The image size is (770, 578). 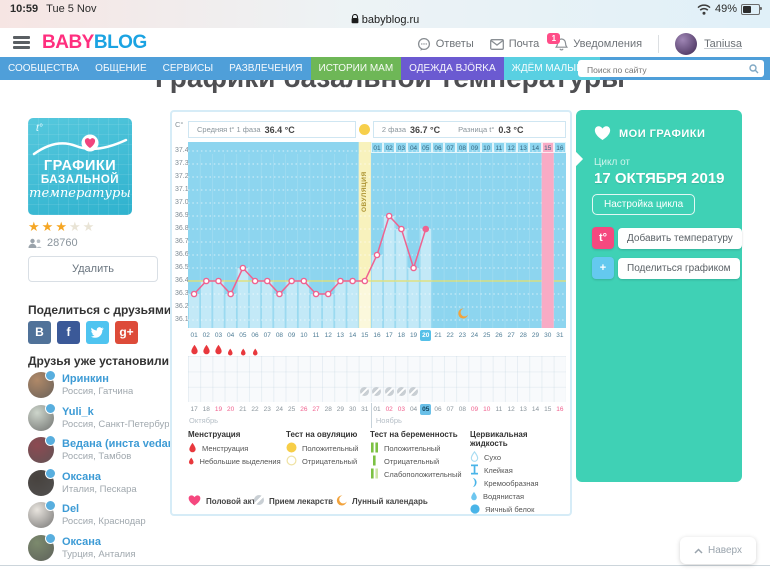 I want to click on preg-positive-icon, so click(x=374, y=448).